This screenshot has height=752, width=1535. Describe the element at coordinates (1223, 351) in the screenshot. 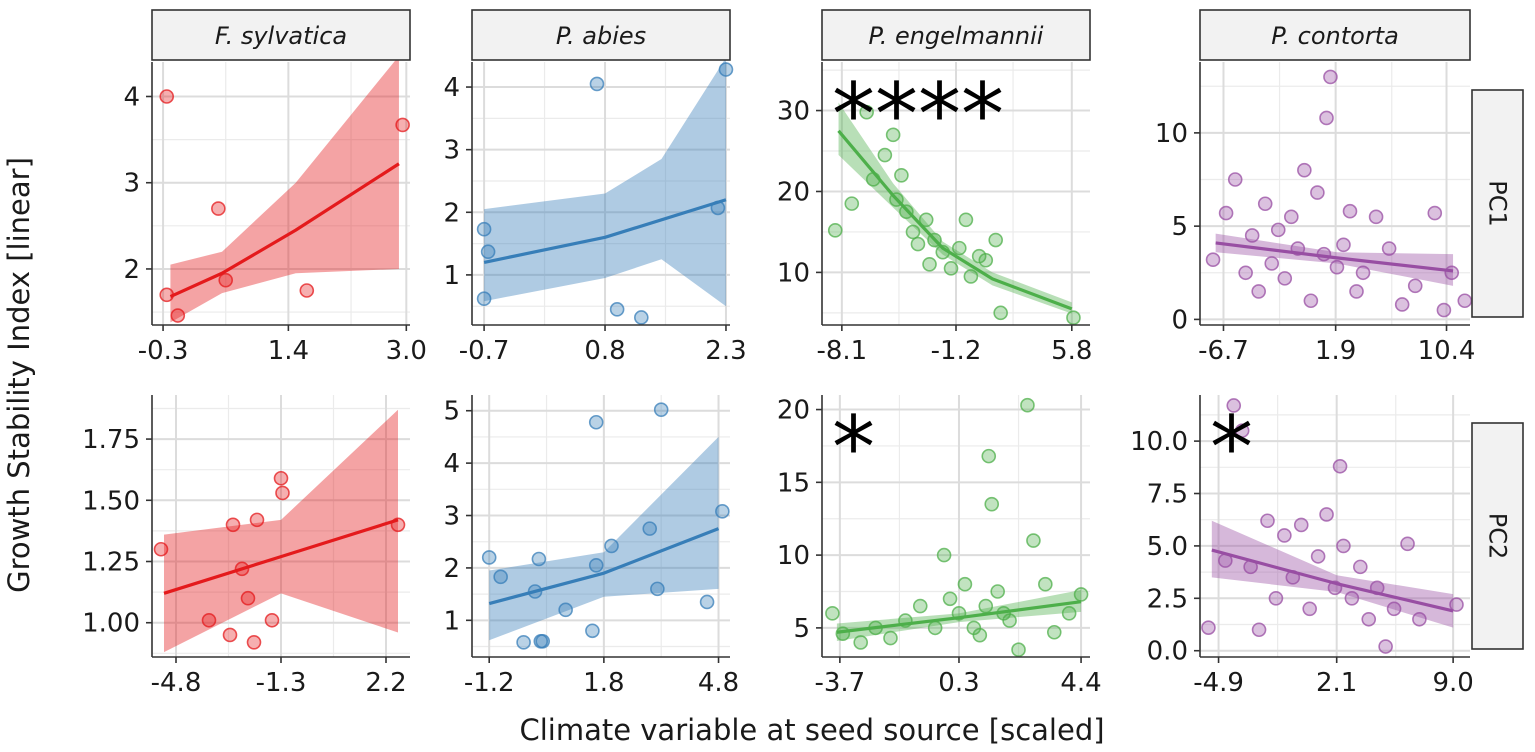

I see `x-tick-label: -6.7` at that location.